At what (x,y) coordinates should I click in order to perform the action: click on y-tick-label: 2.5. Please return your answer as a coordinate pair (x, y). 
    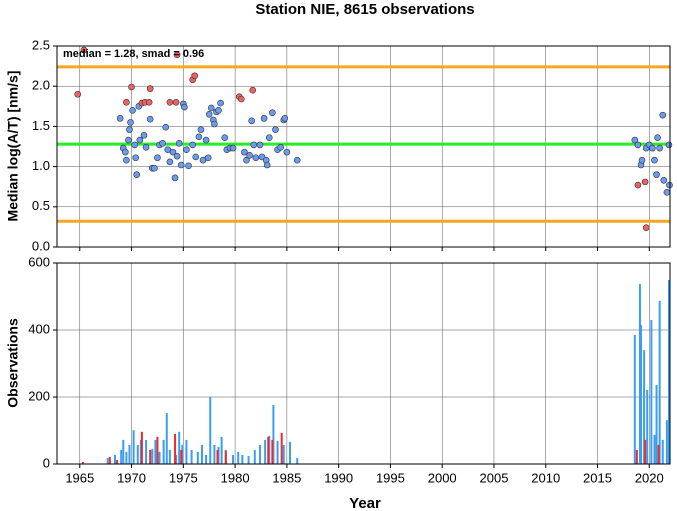
    Looking at the image, I should click on (41, 44).